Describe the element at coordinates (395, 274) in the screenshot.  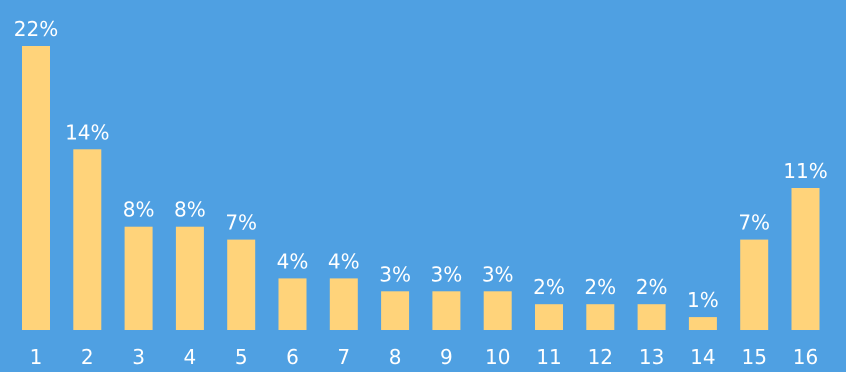
I see `data-label-8: 3%` at that location.